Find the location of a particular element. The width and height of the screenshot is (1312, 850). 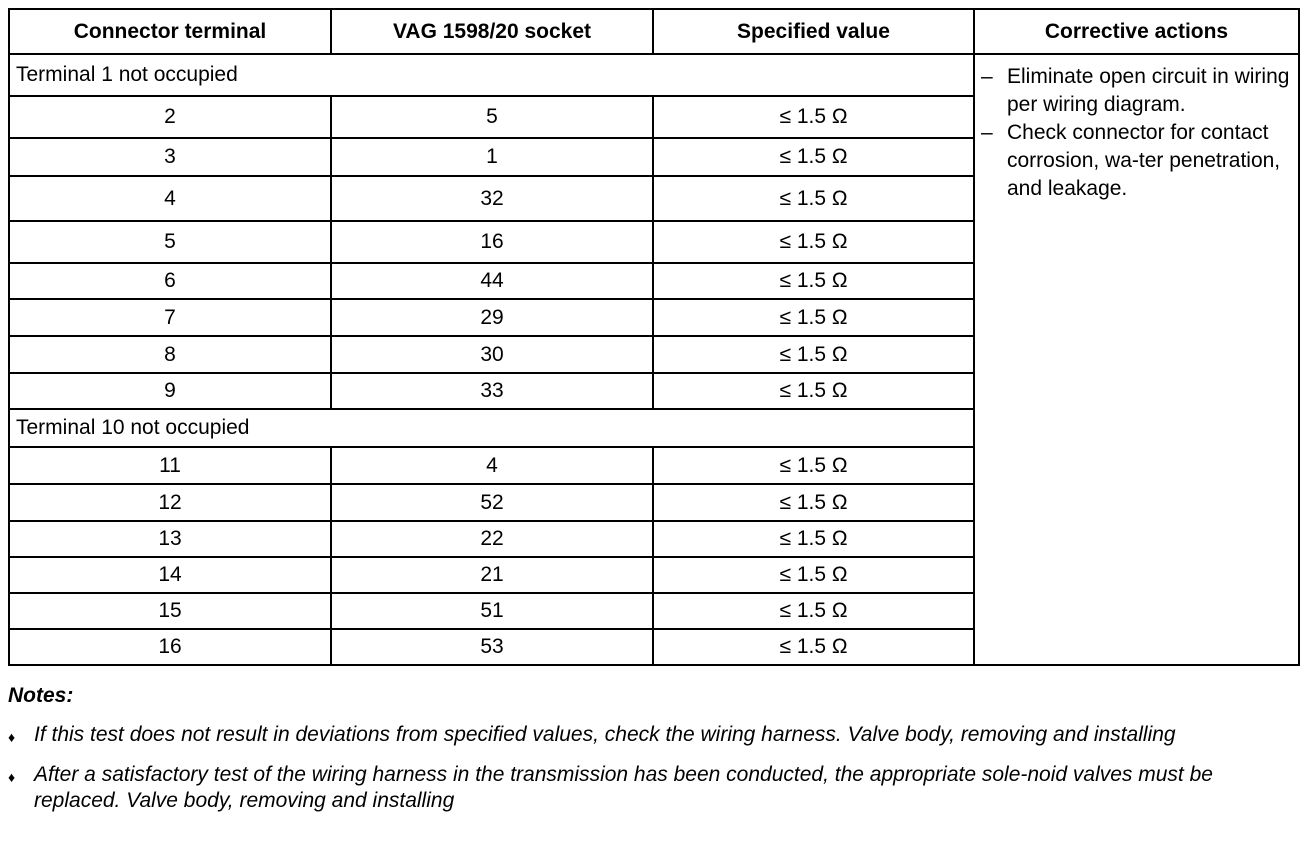

table-row: 14 21 ≤ 1.5 Ω is located at coordinates (653, 575).